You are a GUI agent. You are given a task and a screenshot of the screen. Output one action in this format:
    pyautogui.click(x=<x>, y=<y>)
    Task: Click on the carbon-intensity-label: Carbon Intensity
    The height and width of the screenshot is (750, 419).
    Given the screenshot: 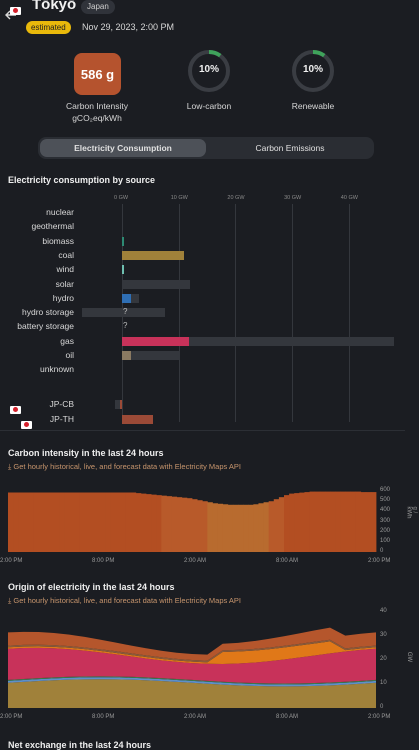 What is the action you would take?
    pyautogui.click(x=97, y=106)
    